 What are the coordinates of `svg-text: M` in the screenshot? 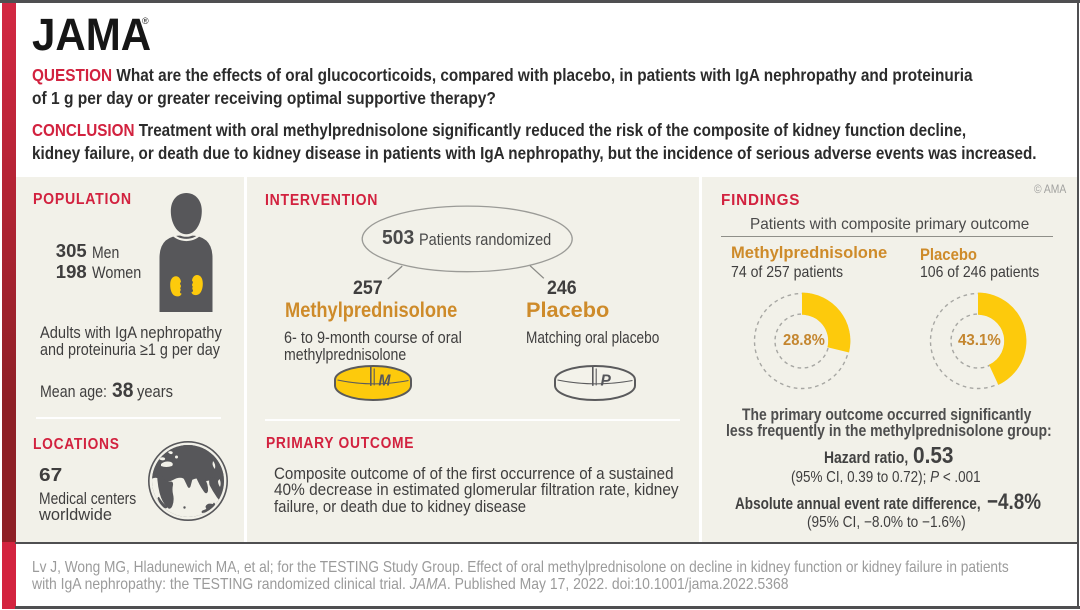 It's located at (384, 380).